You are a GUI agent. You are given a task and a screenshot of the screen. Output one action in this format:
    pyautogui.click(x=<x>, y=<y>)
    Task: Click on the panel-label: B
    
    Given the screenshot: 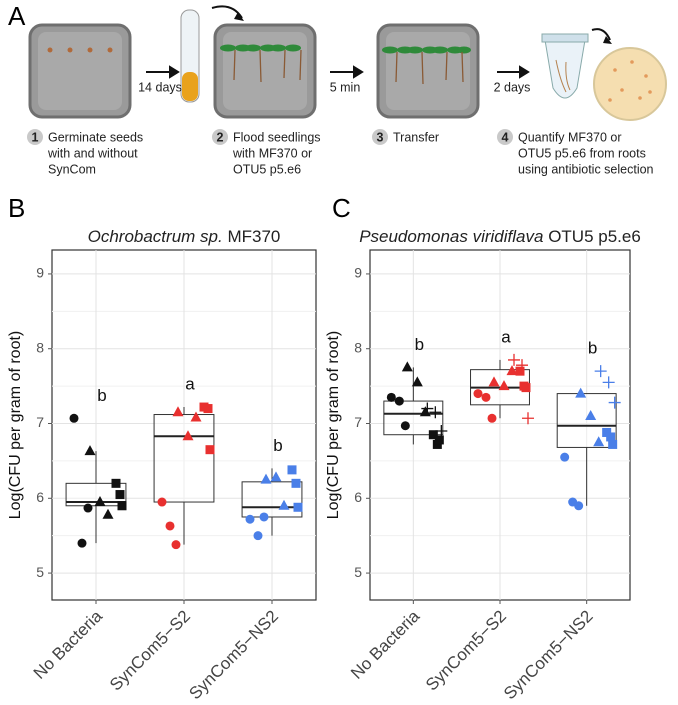 What is the action you would take?
    pyautogui.click(x=16, y=208)
    